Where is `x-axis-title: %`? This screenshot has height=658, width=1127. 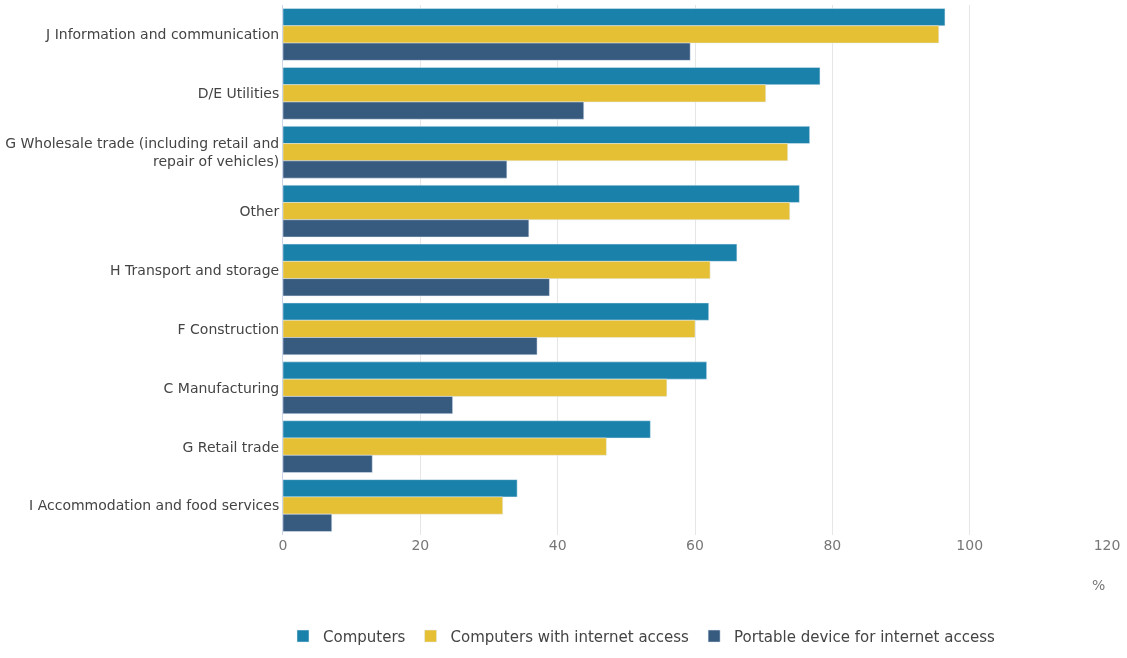
x-axis-title: % is located at coordinates (1099, 585).